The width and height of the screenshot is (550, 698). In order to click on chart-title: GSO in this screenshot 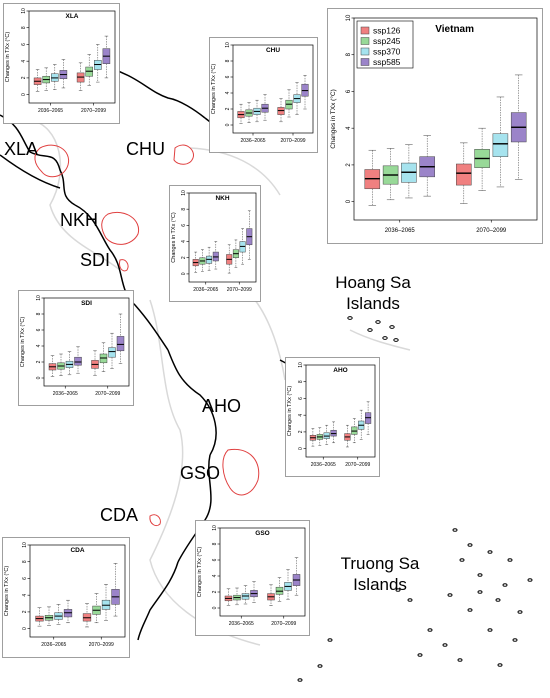, I will do `click(262, 533)`.